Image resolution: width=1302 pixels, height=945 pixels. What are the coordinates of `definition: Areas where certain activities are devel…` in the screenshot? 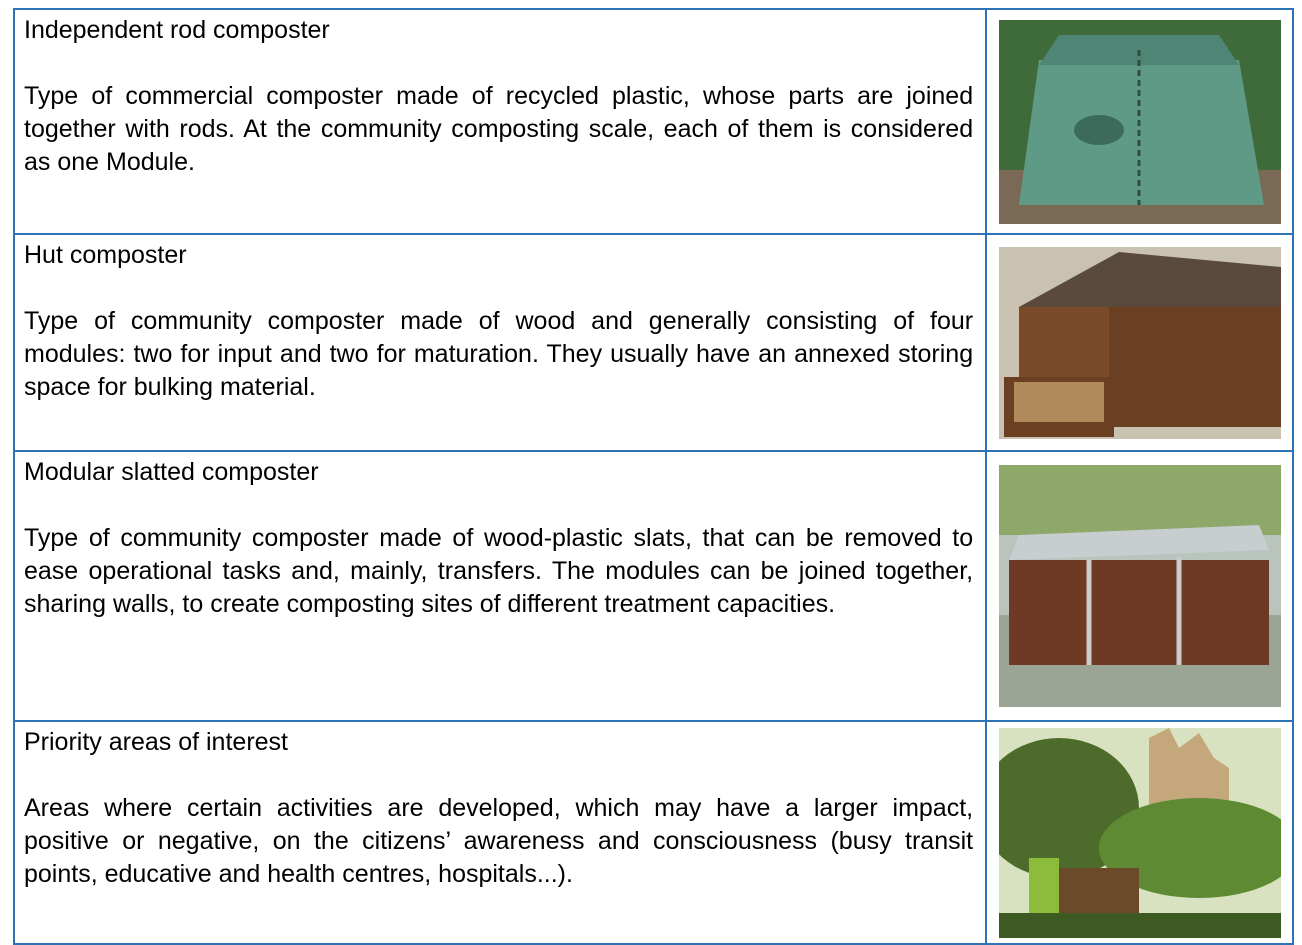 It's located at (499, 841).